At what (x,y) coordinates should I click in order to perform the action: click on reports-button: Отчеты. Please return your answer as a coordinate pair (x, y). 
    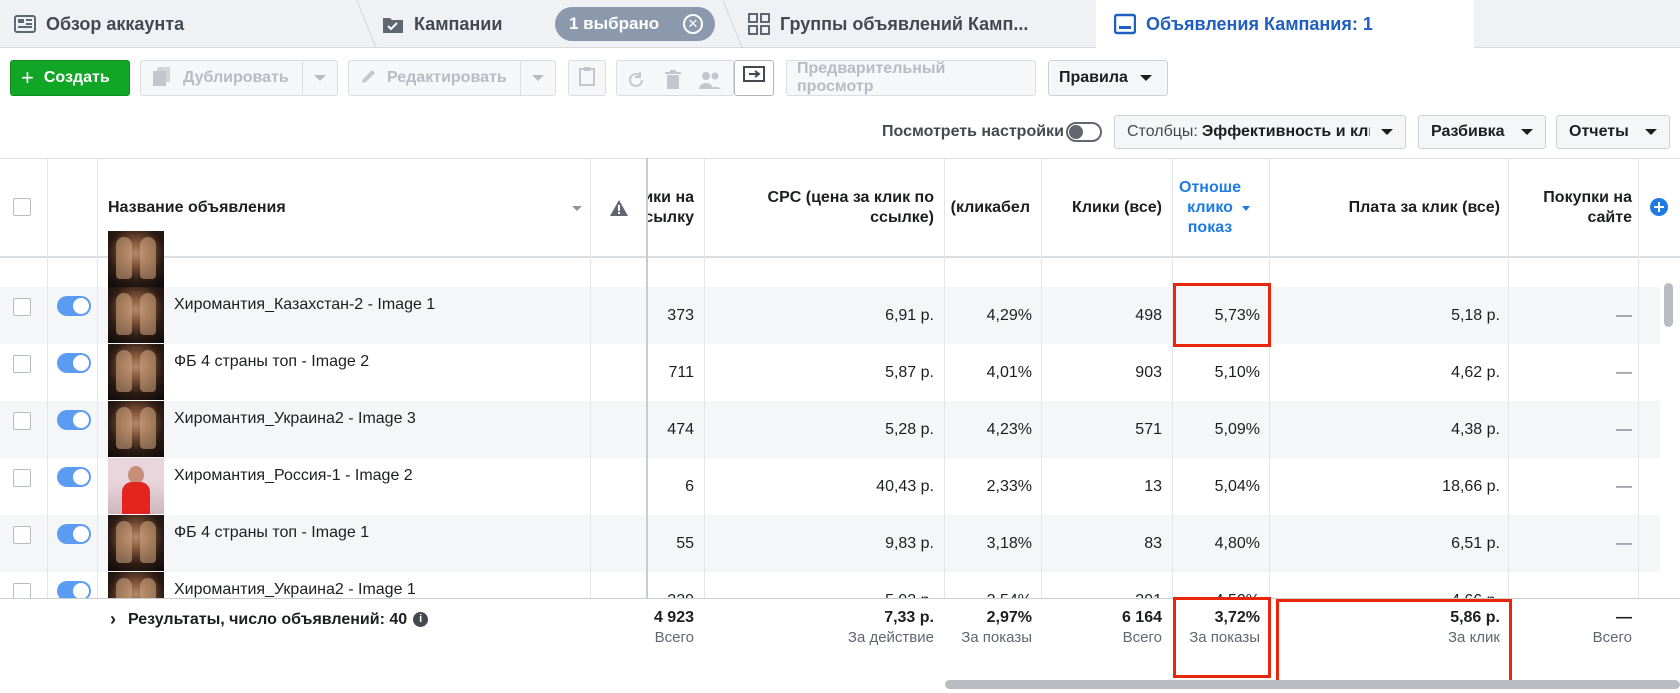
    Looking at the image, I should click on (1613, 132).